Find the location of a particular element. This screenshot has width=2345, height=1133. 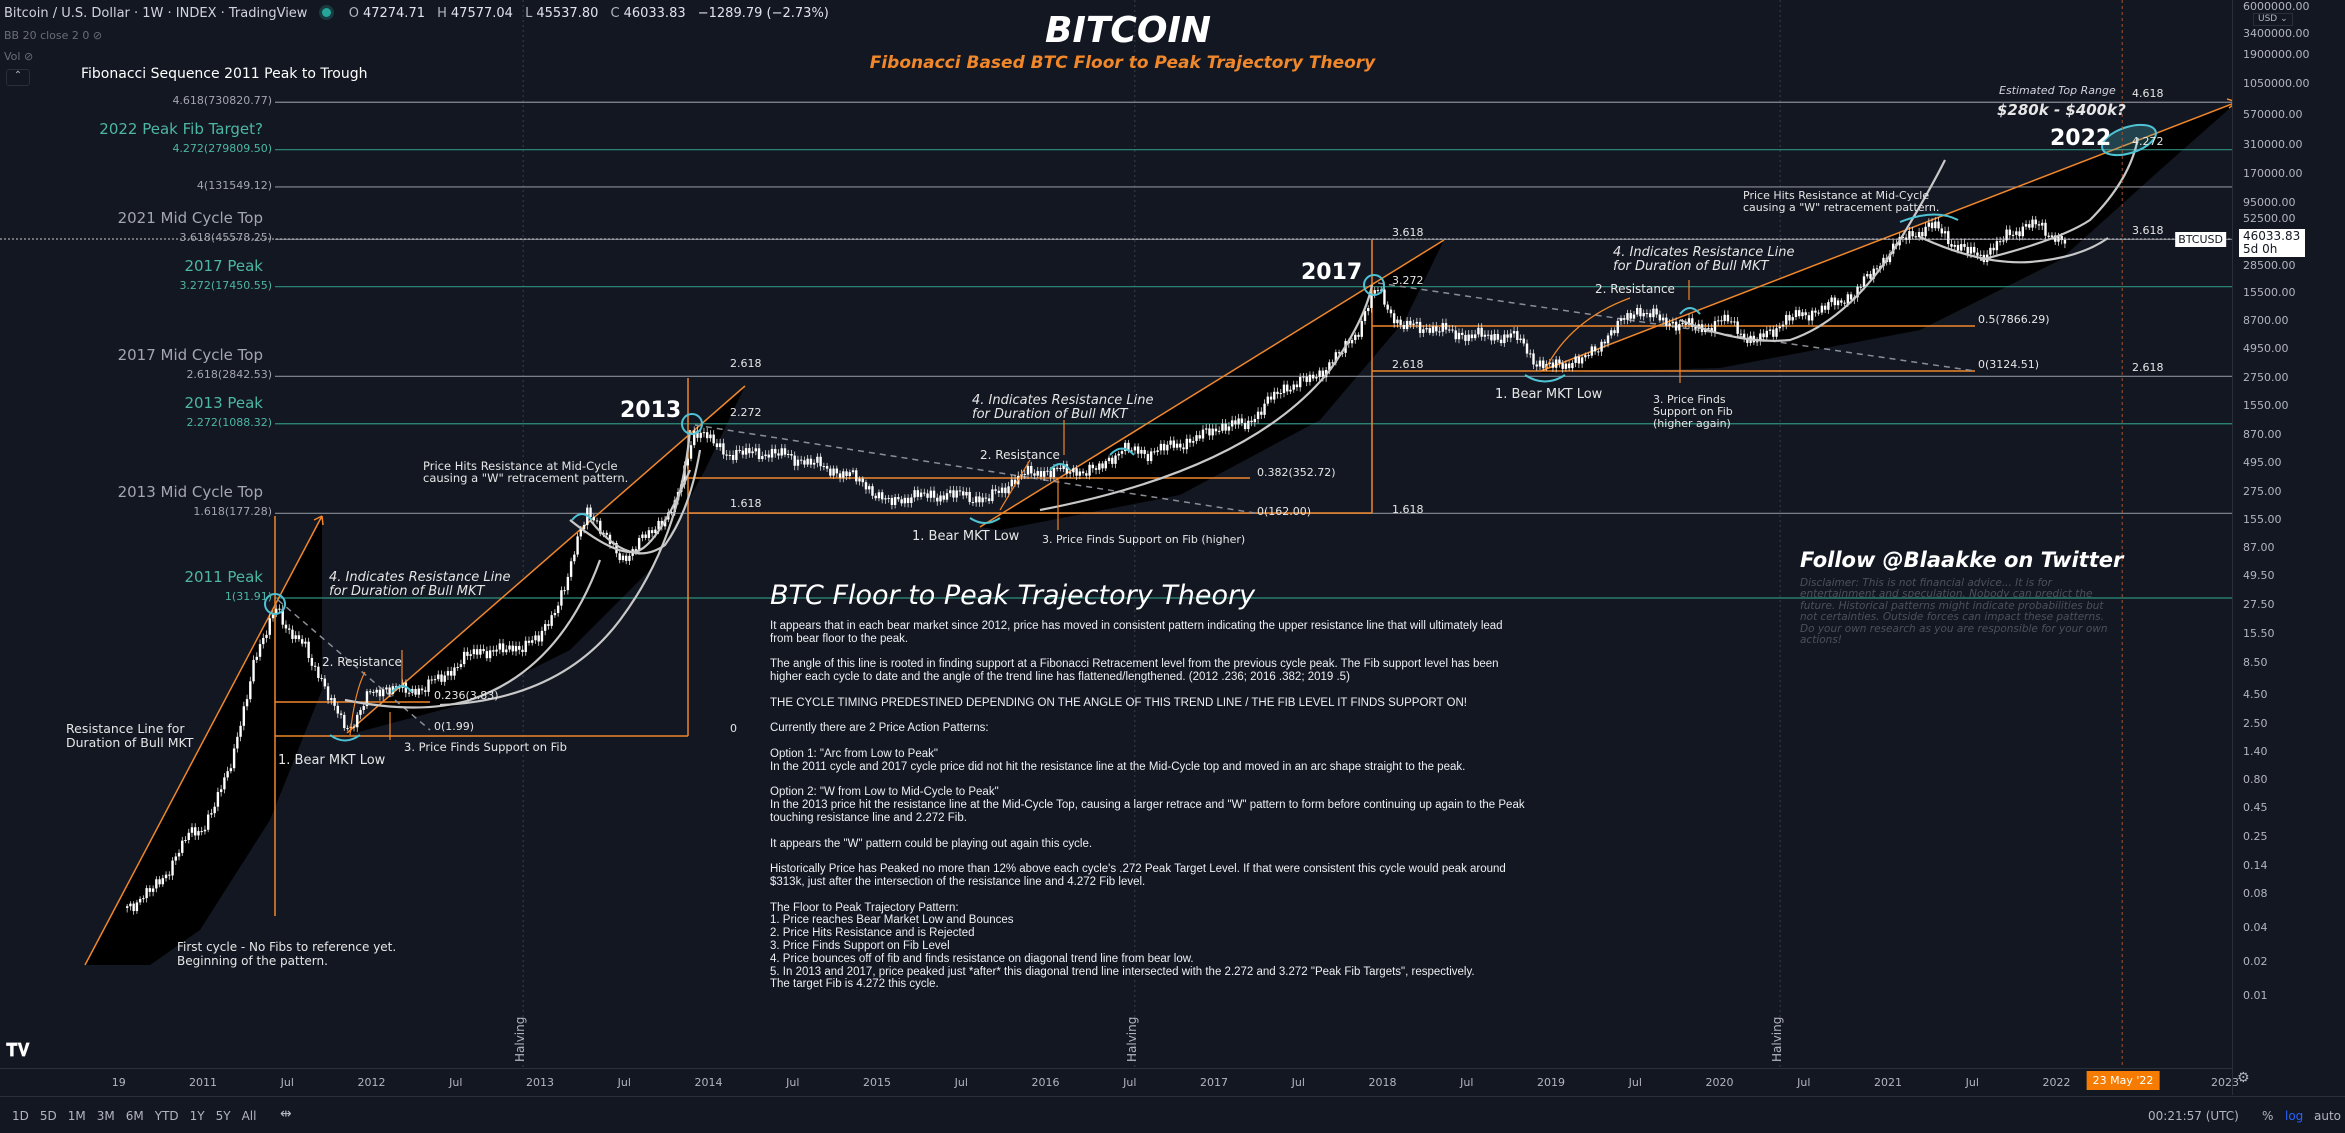

last-price-badge: 46033.83 5d 0h is located at coordinates (2272, 243).